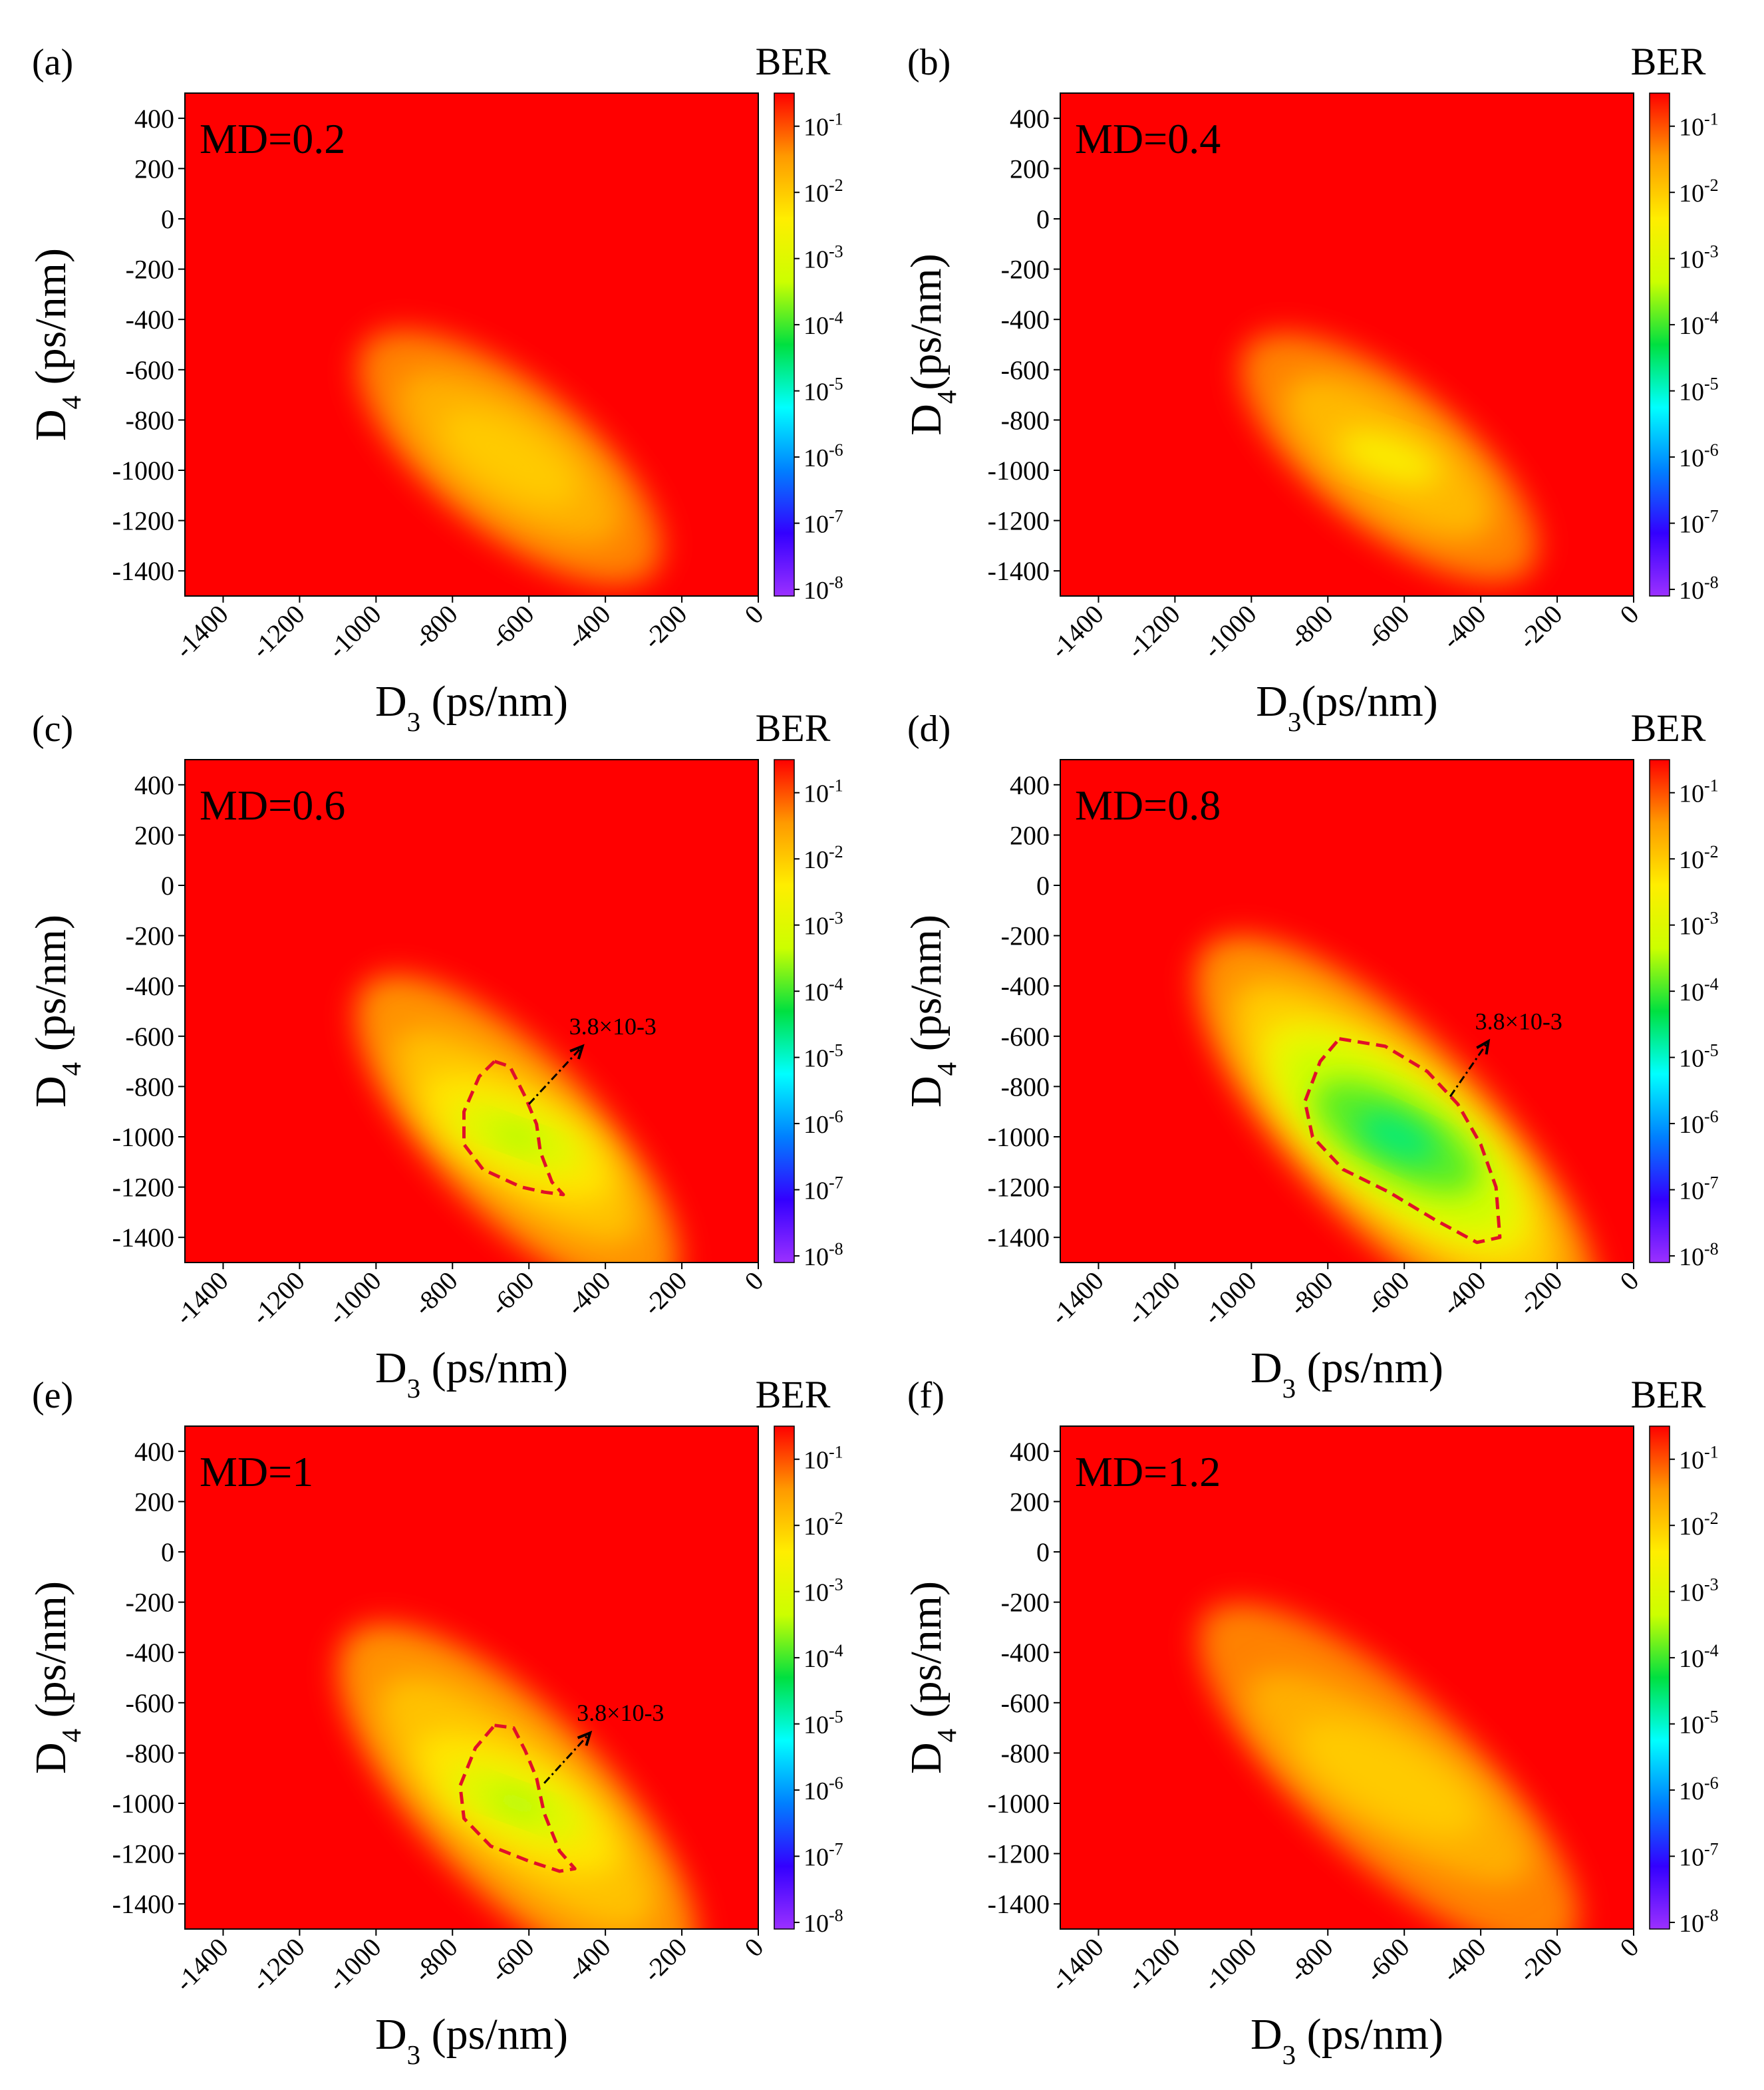 This screenshot has height=2090, width=1764. I want to click on panel-label: (b), so click(929, 62).